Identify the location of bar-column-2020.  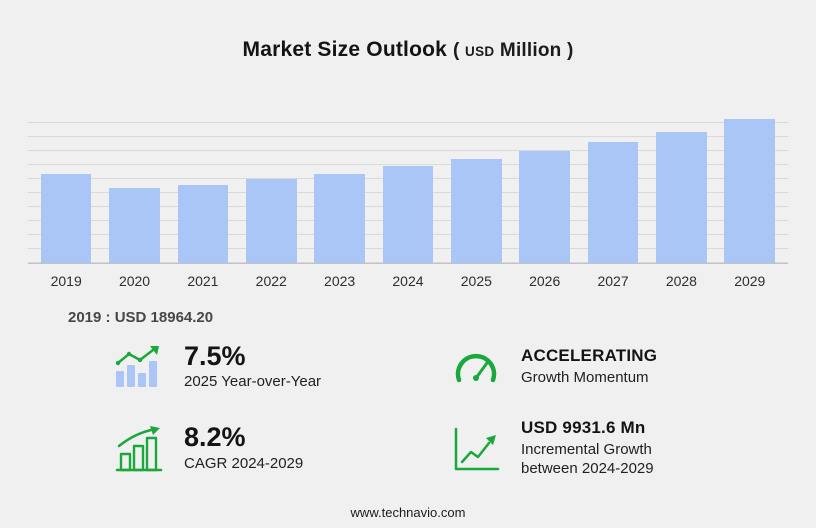
(134, 189).